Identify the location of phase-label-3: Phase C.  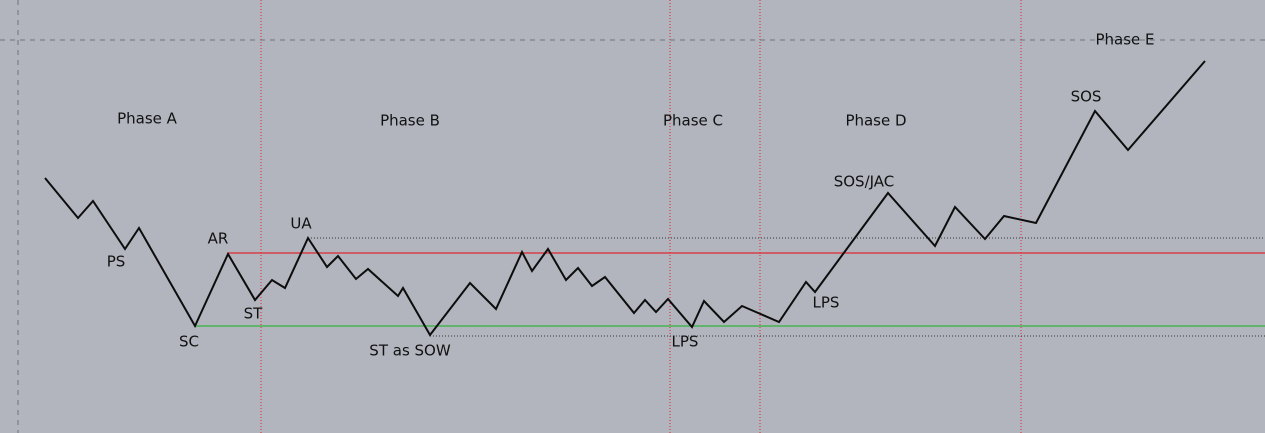
(693, 121).